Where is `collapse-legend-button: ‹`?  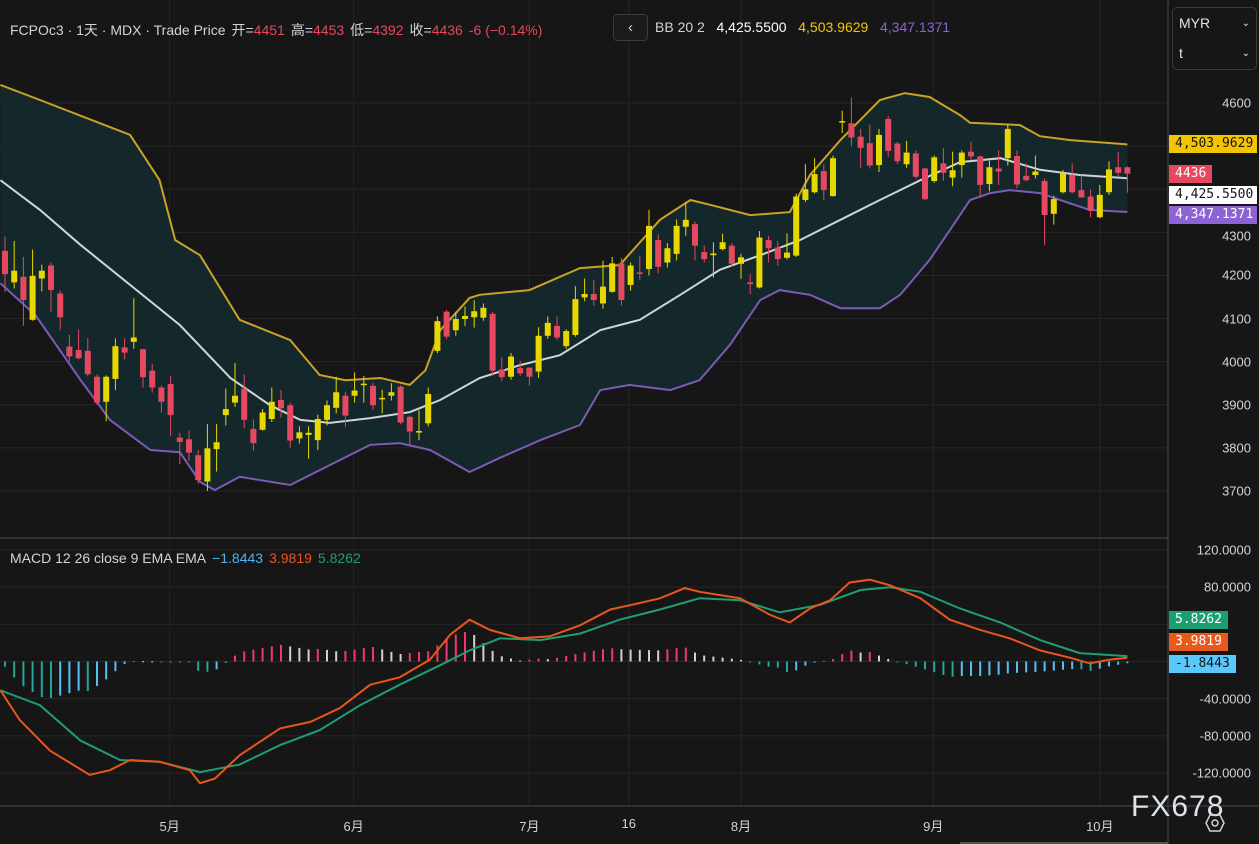 collapse-legend-button: ‹ is located at coordinates (630, 27).